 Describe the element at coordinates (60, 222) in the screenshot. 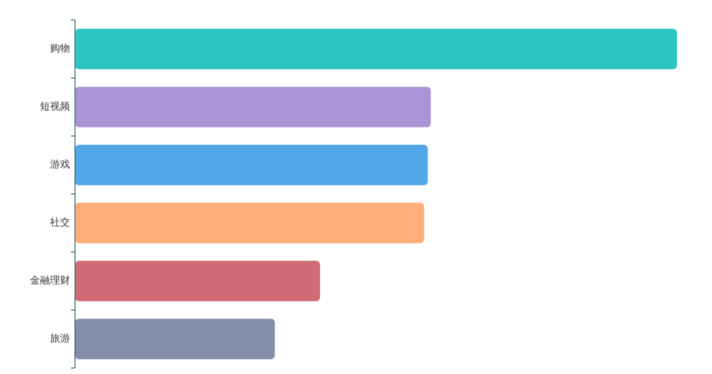

I see `y-tick-label: 社交` at that location.